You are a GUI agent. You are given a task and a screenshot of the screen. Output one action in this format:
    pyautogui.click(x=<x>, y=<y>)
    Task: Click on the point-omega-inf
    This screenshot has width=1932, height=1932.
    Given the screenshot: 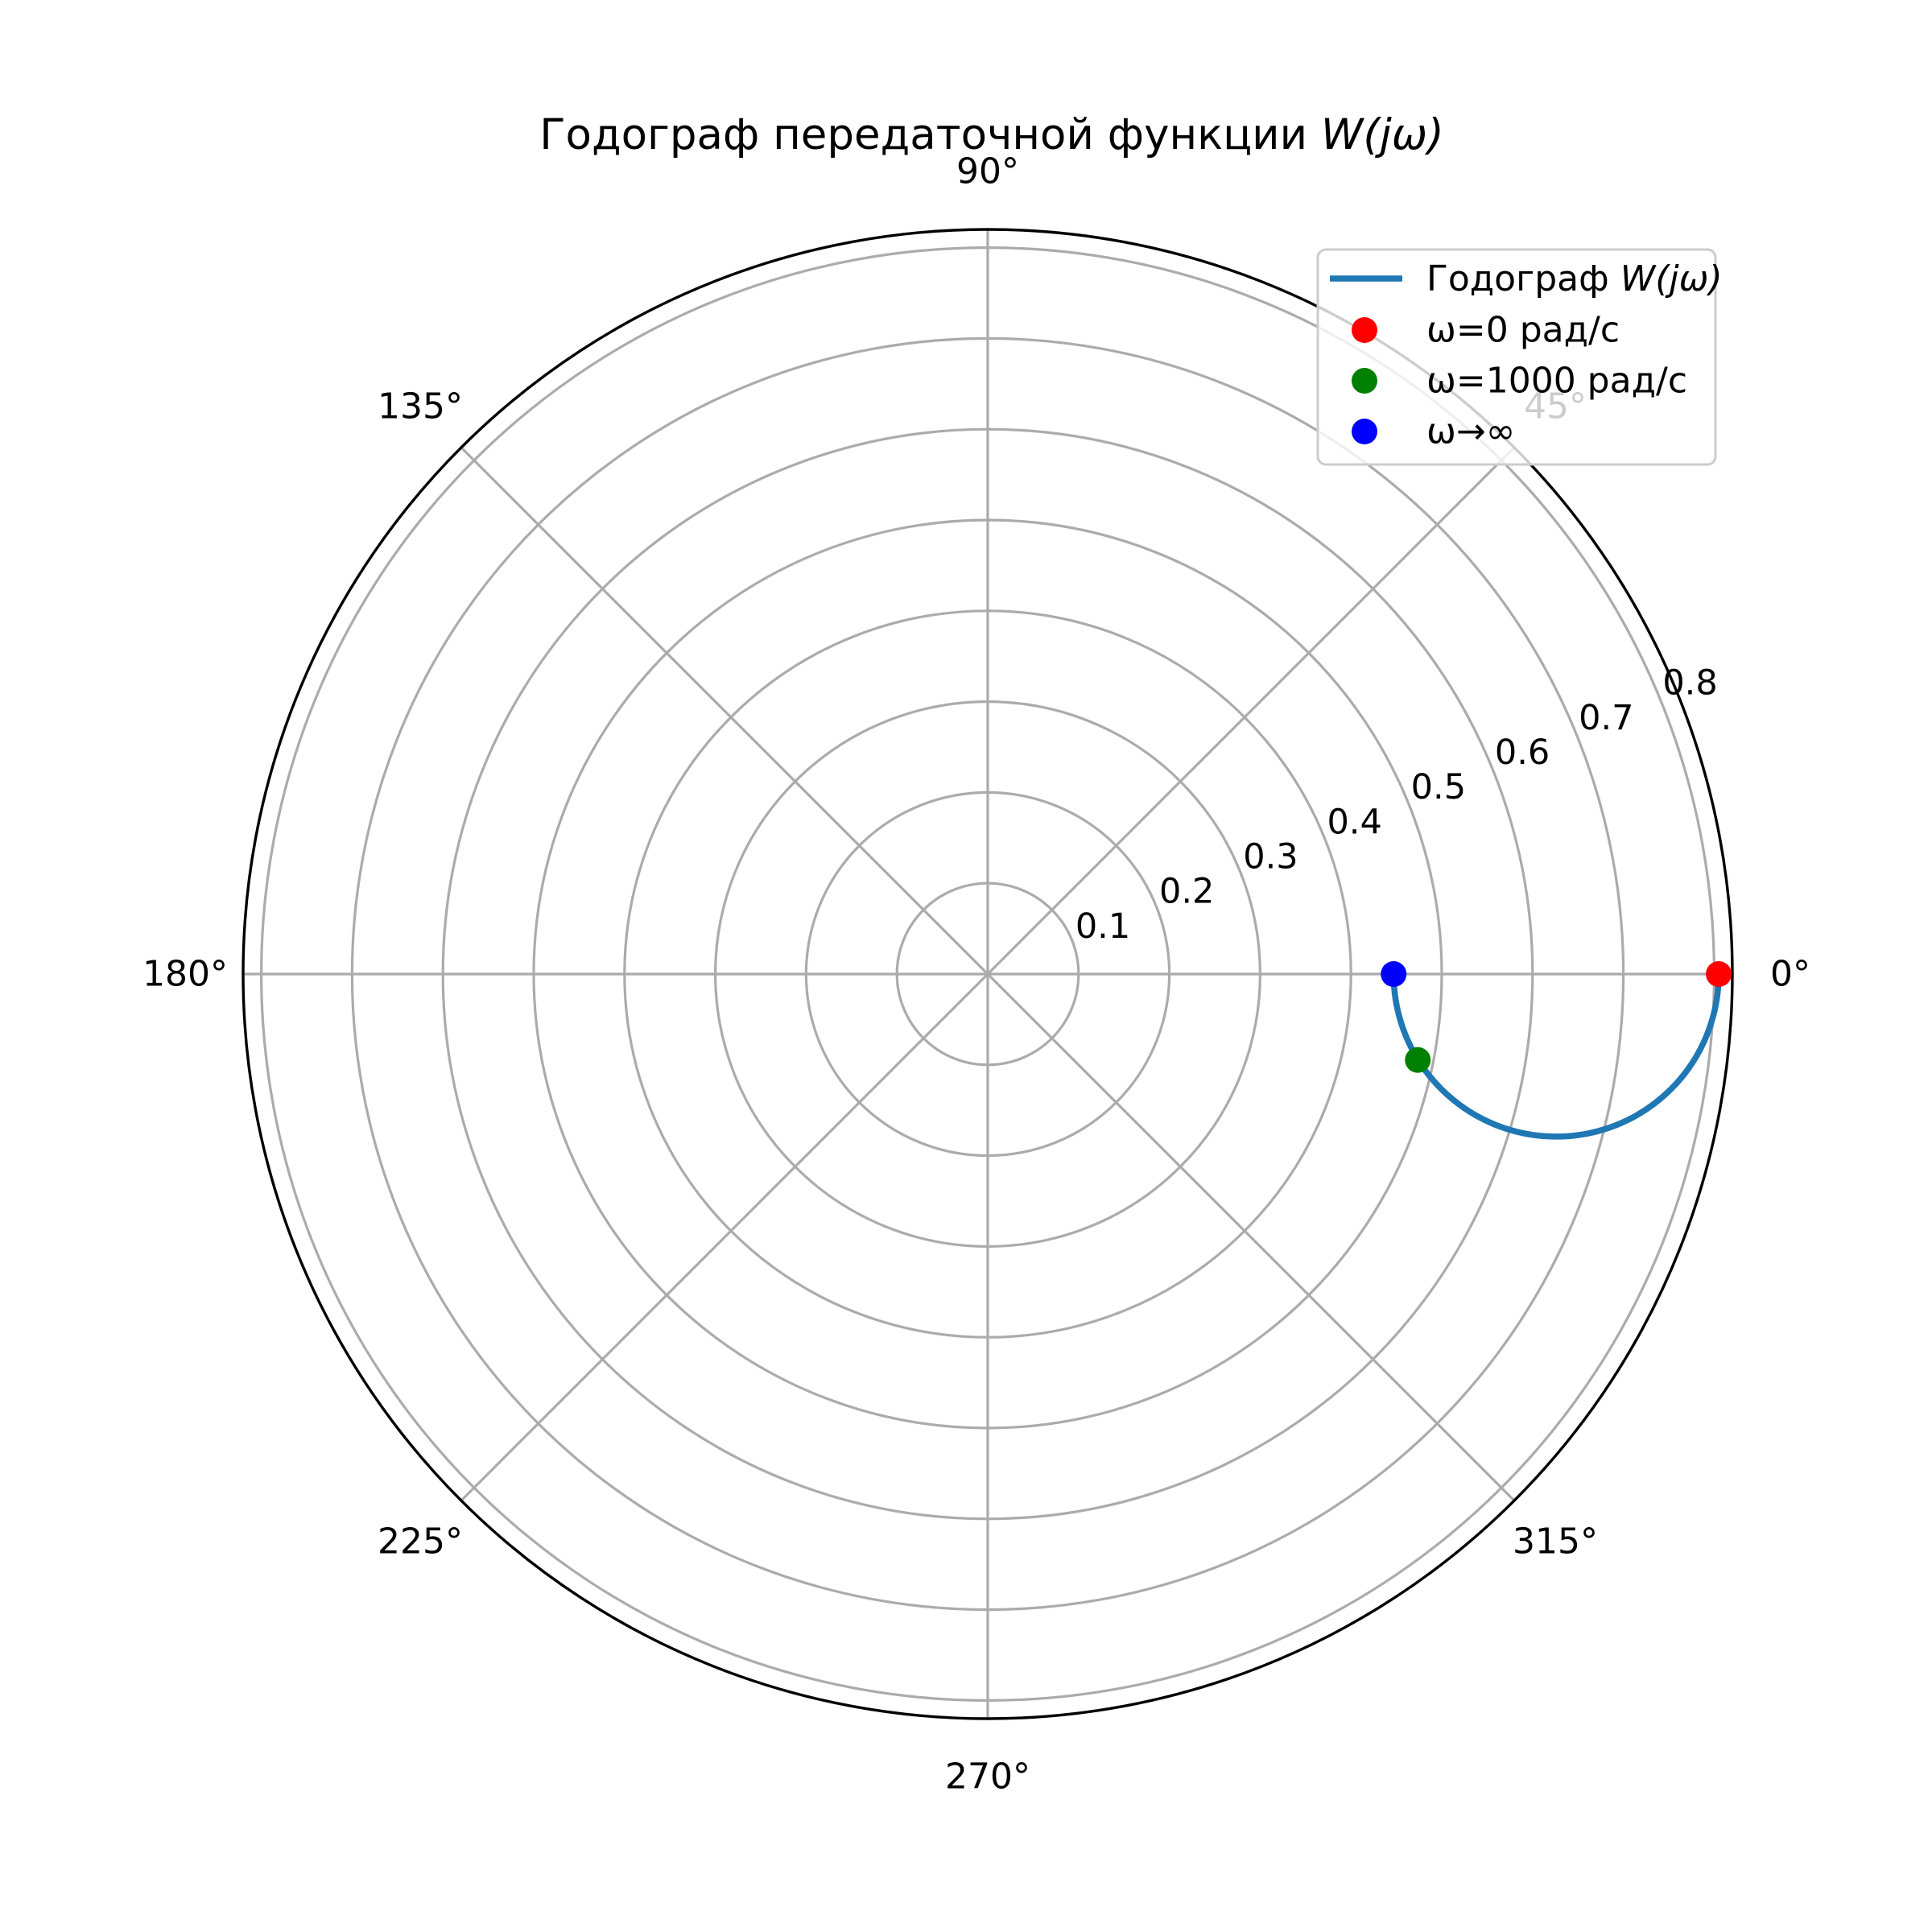 What is the action you would take?
    pyautogui.click(x=1394, y=974)
    